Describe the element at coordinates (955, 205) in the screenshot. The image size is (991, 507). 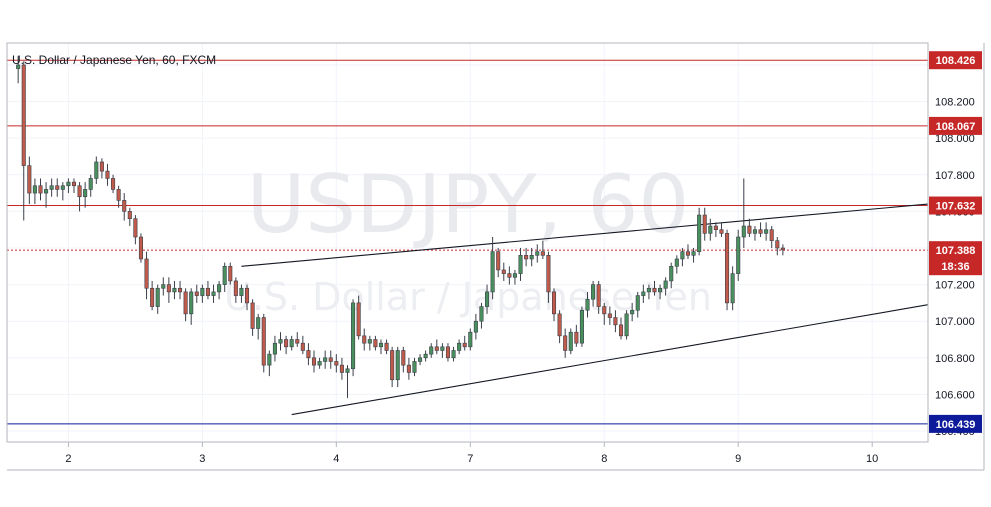
I see `price-tag-bg` at that location.